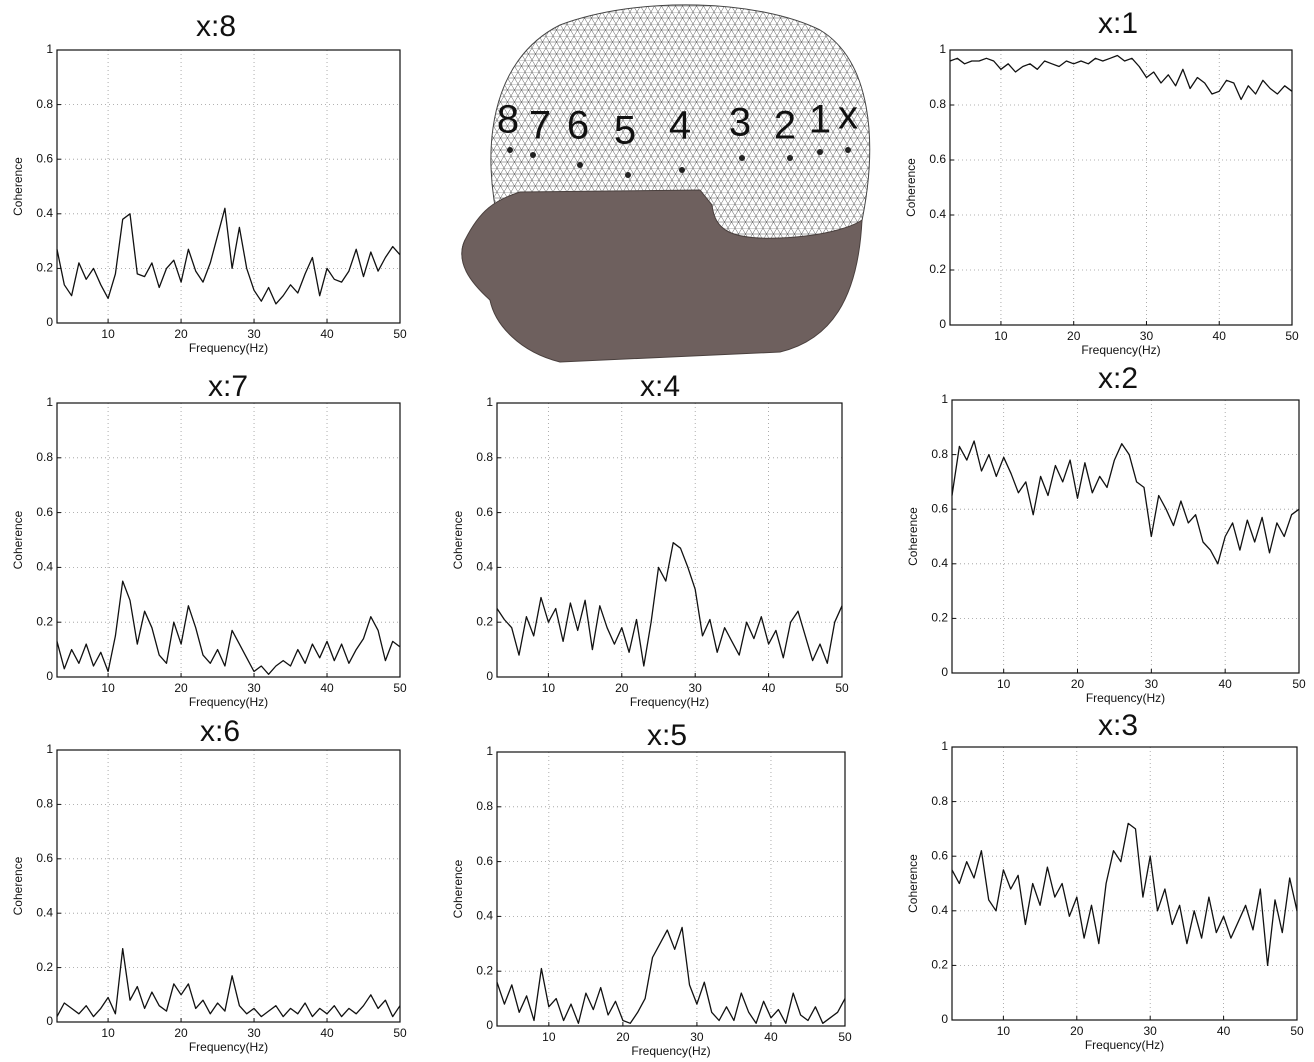  I want to click on electrode-label: x, so click(848, 116).